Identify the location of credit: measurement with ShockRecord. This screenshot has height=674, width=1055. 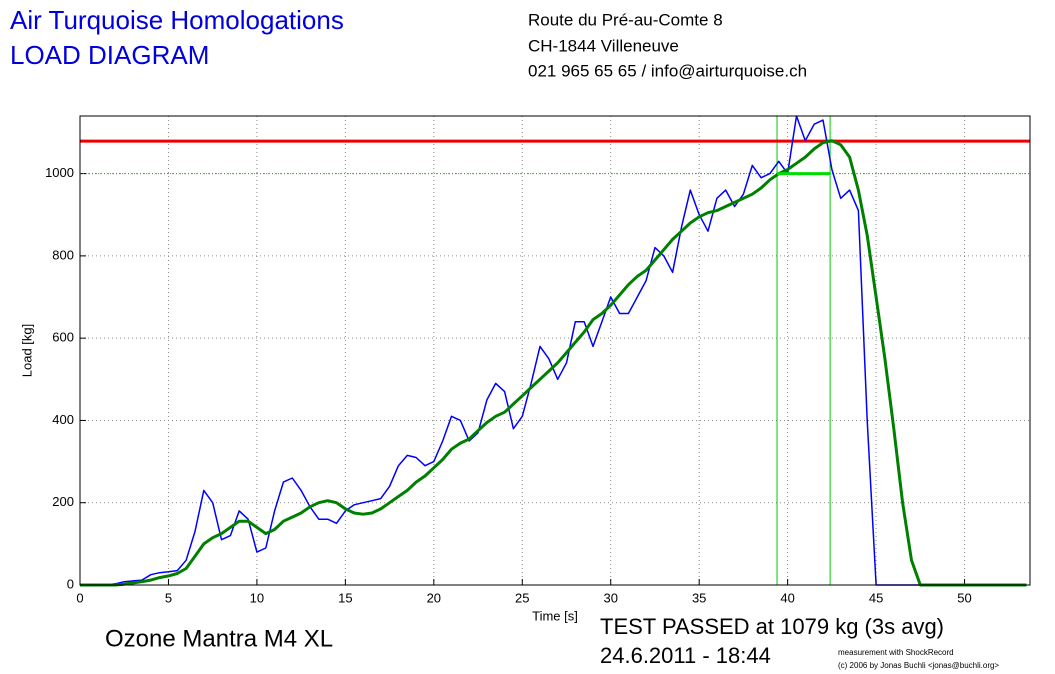
(896, 652).